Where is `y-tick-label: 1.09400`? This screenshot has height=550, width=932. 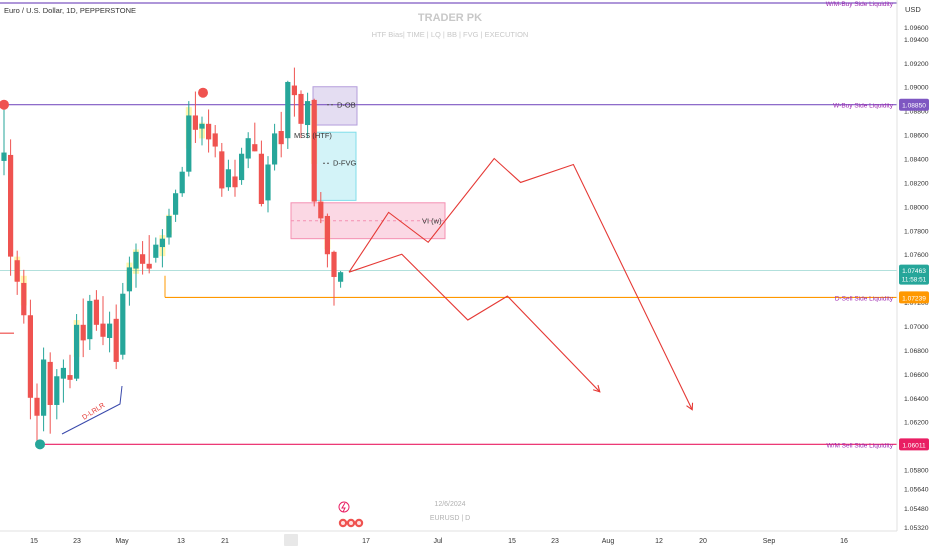
y-tick-label: 1.09400 is located at coordinates (916, 40).